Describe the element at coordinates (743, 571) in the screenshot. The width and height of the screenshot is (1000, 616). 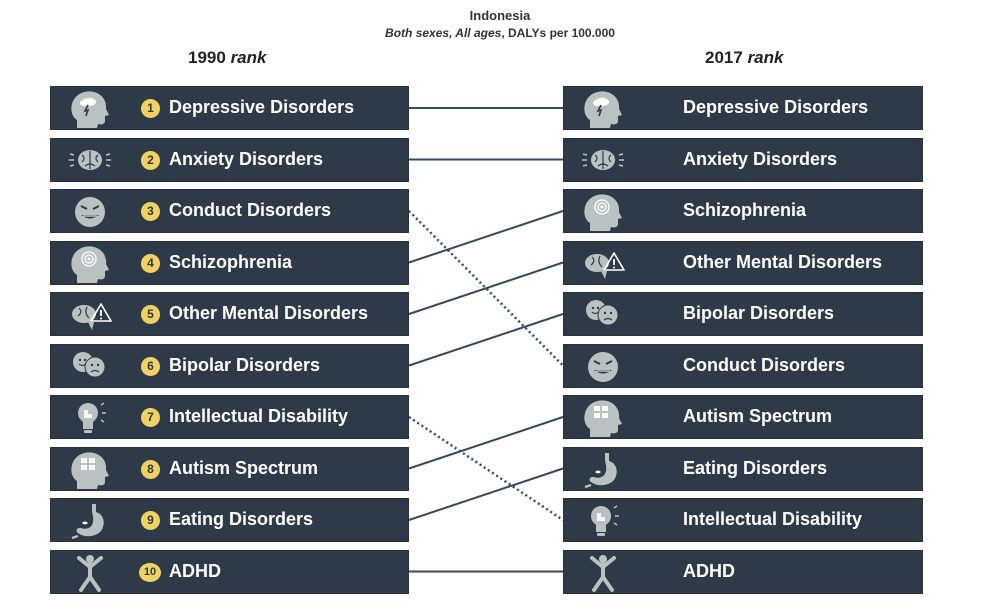
I see `right-rank-row: ADHD` at that location.